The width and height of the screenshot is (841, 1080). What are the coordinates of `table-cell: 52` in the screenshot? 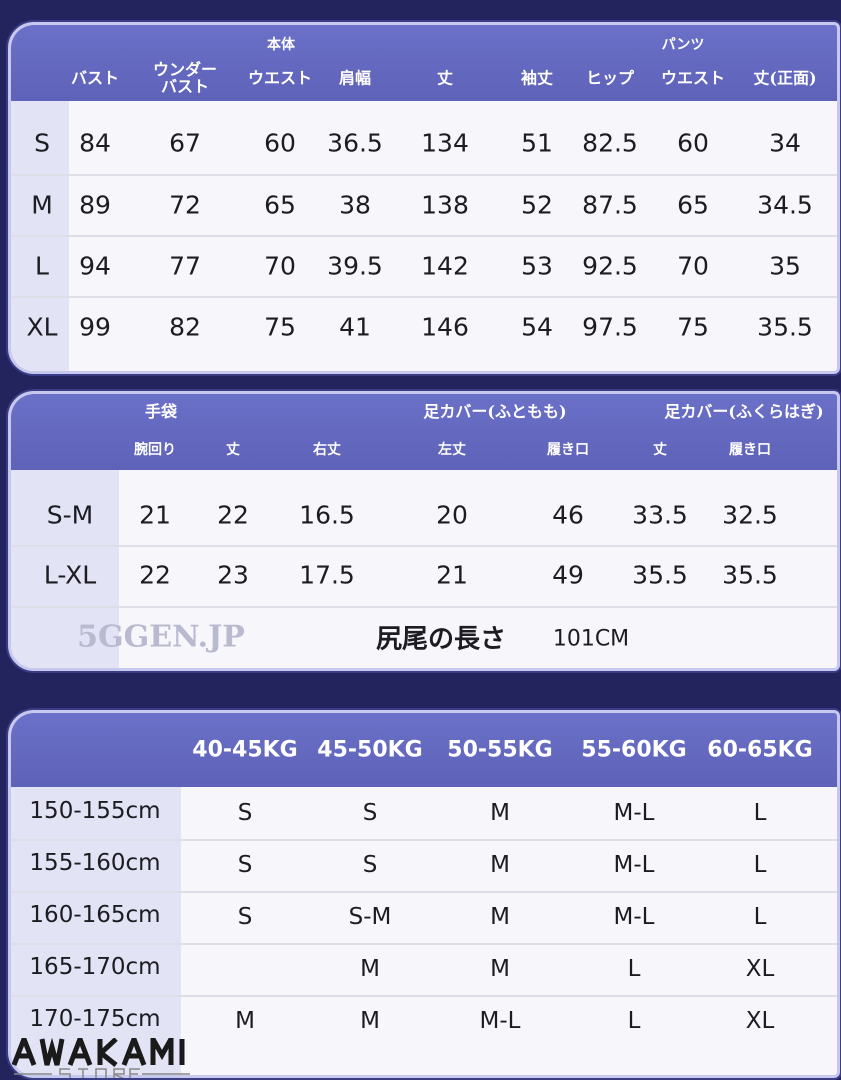 It's located at (537, 205).